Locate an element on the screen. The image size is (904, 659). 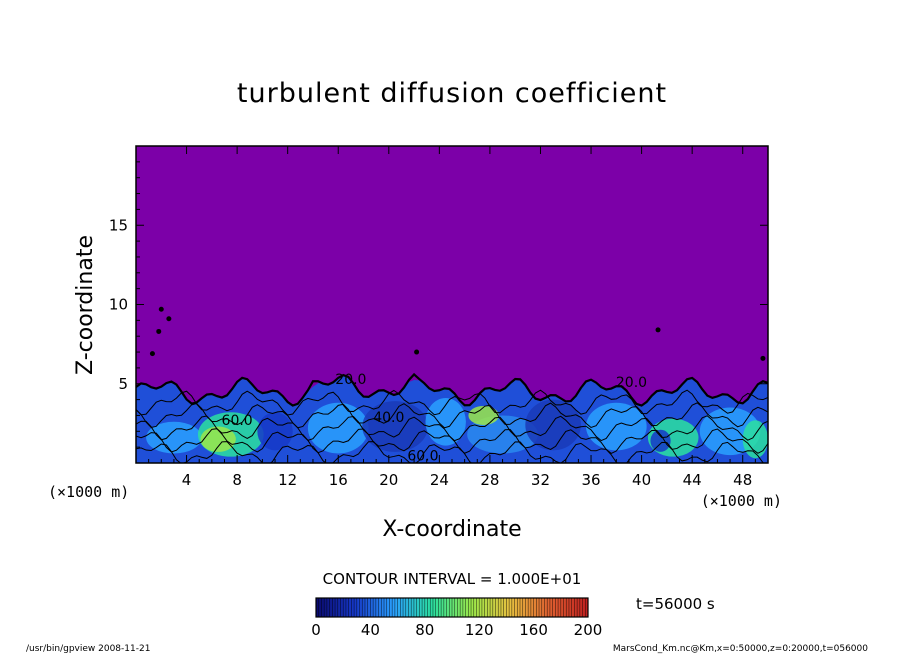
time-label: t=56000 s is located at coordinates (675, 604).